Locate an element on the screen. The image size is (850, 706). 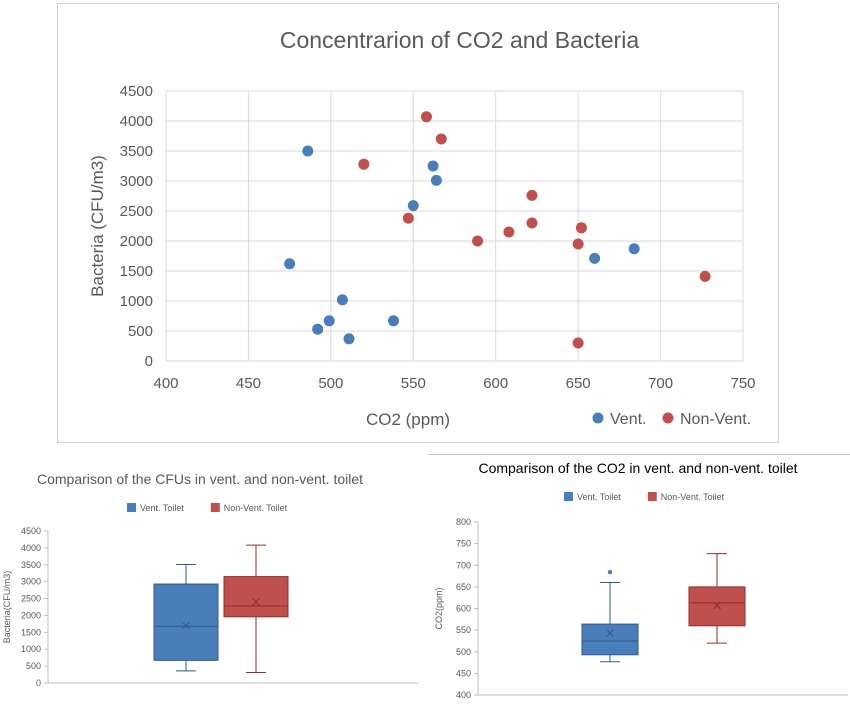
y-axis-label: CO2(ppm) is located at coordinates (439, 608).